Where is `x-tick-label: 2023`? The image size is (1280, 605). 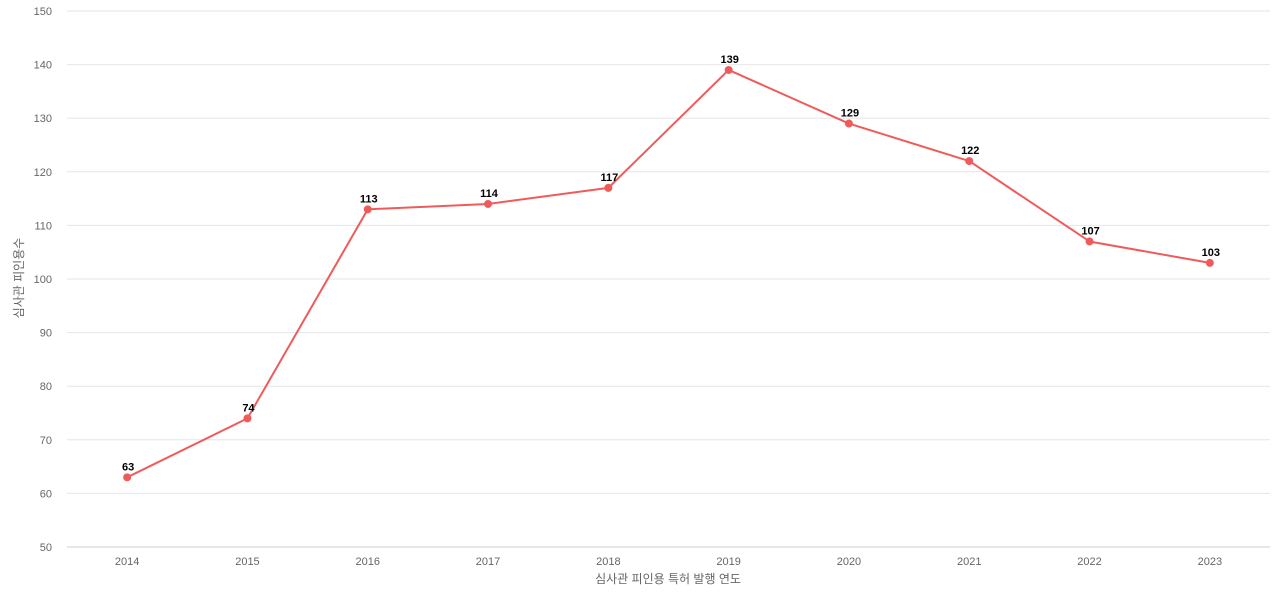 x-tick-label: 2023 is located at coordinates (1210, 562).